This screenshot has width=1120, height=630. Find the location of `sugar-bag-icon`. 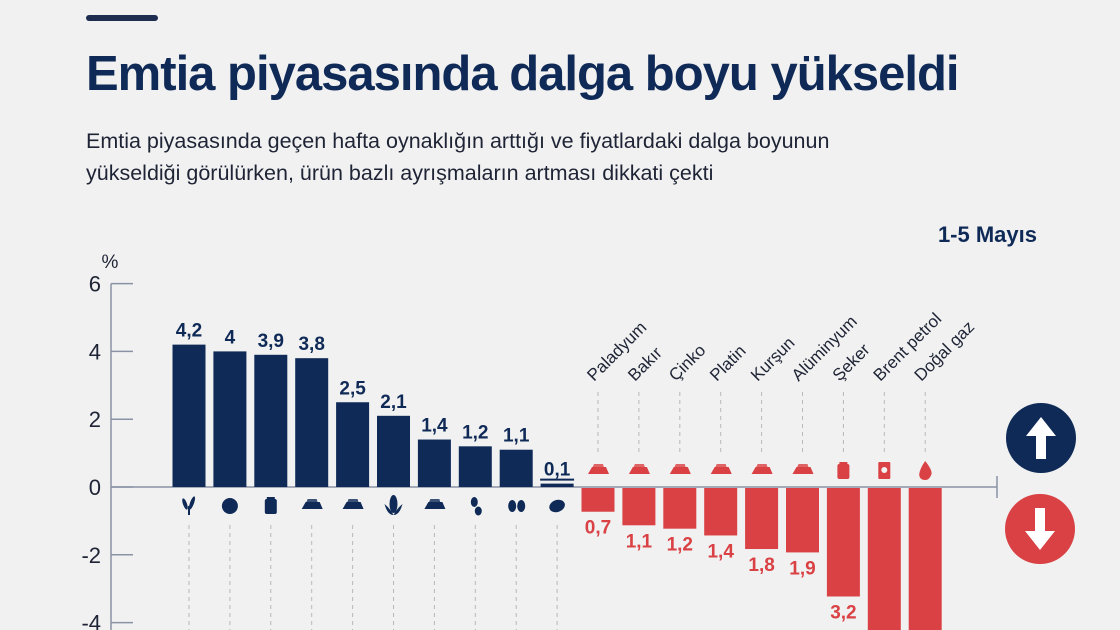

sugar-bag-icon is located at coordinates (843, 470).